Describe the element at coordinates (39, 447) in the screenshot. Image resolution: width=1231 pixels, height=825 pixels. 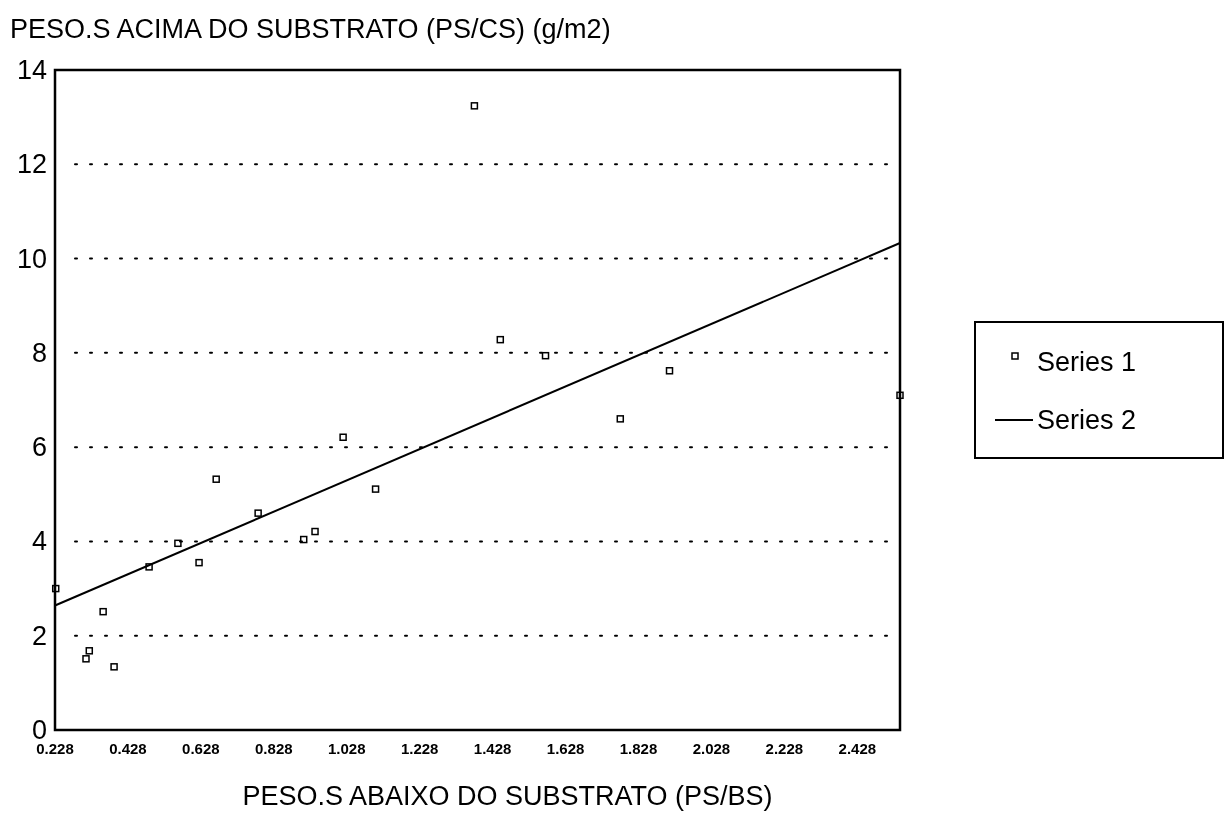
I see `y-tick-label: 6` at that location.